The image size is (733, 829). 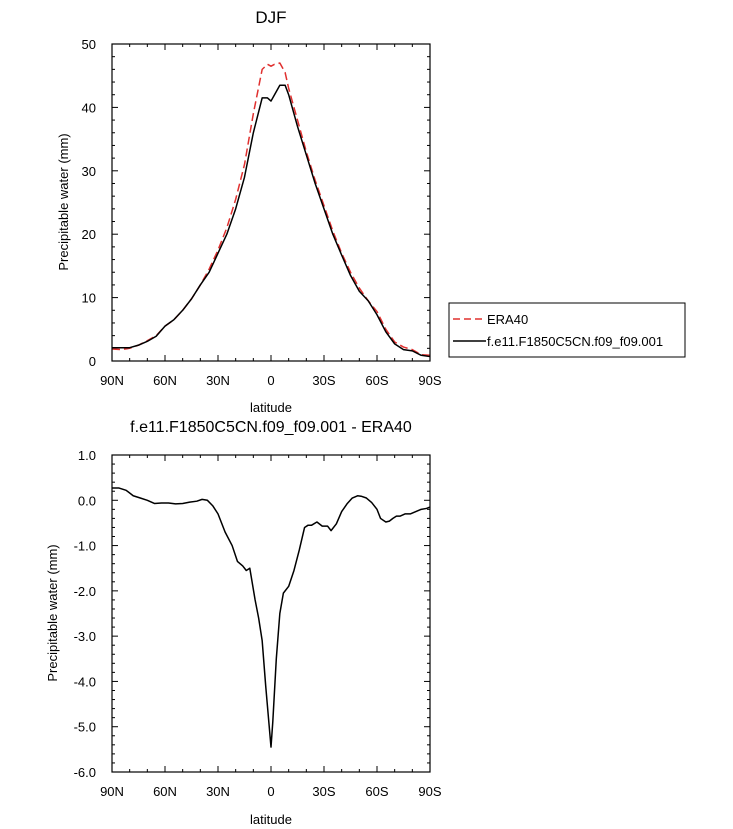 What do you see at coordinates (270, 17) in the screenshot?
I see `chart-title: DJF` at bounding box center [270, 17].